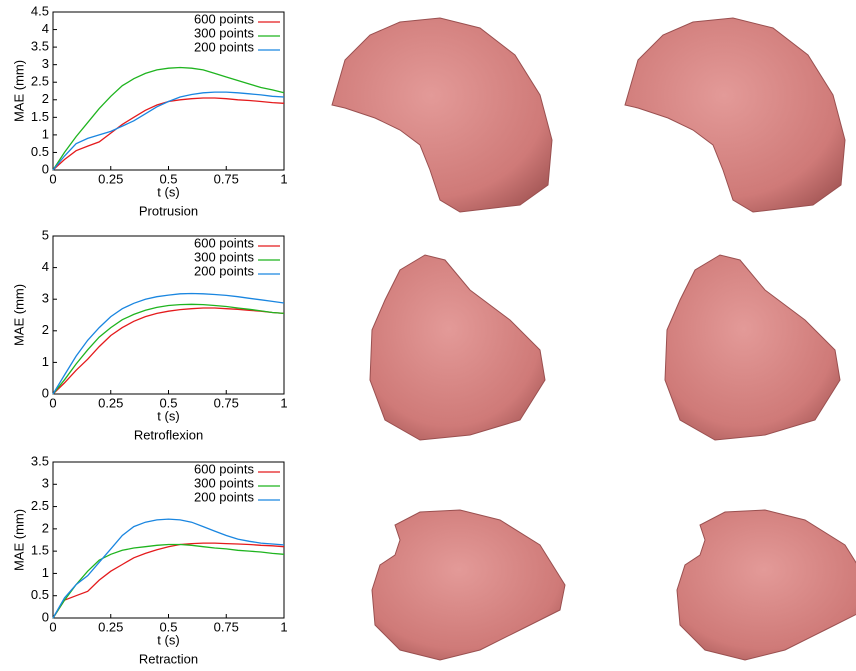 Image resolution: width=856 pixels, height=671 pixels. Describe the element at coordinates (45, 234) in the screenshot. I see `y-tick-label: 5` at that location.